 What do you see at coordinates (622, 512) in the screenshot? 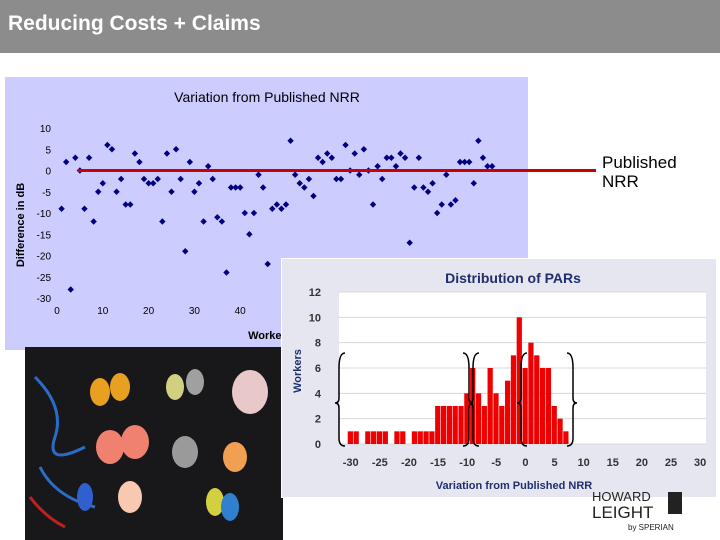
I see `svg-text: LEIGHT` at bounding box center [622, 512].